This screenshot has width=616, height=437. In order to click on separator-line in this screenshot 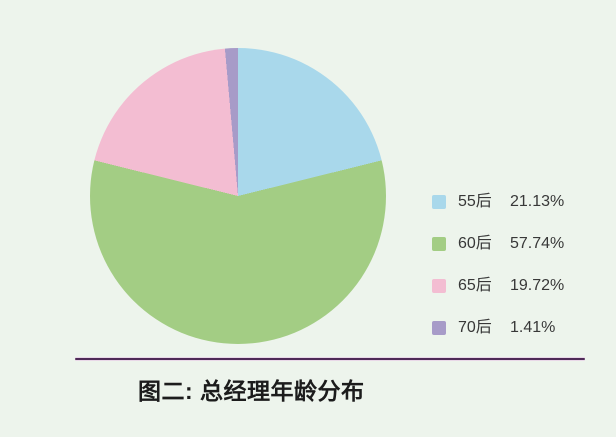, I will do `click(330, 359)`.